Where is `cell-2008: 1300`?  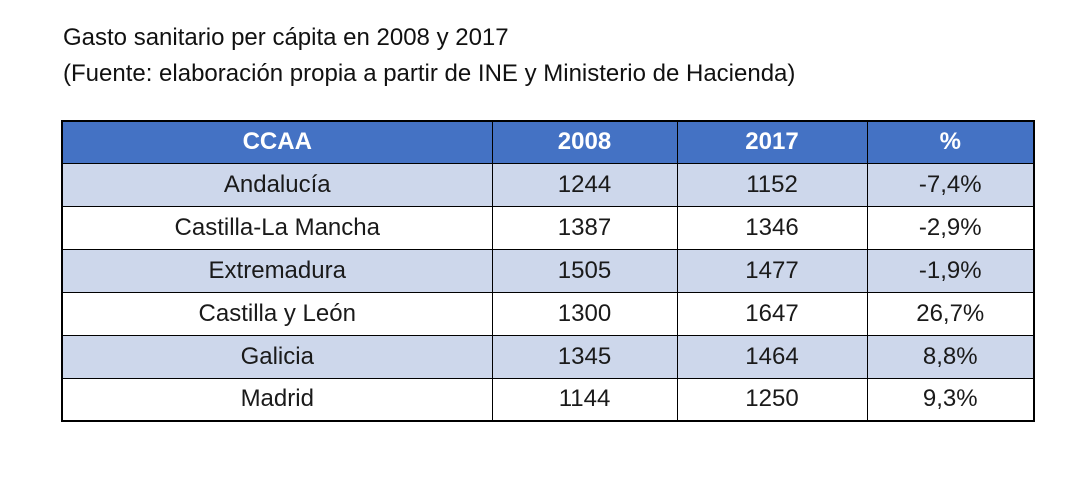
cell-2008: 1300 is located at coordinates (584, 313).